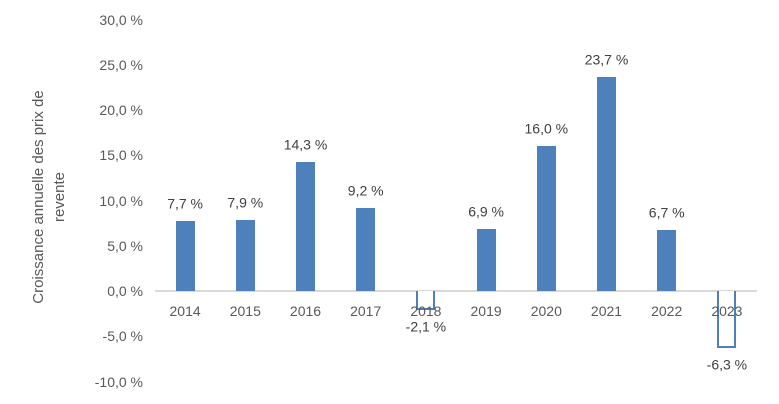  I want to click on y-tick-label: -10,0 %, so click(118, 381).